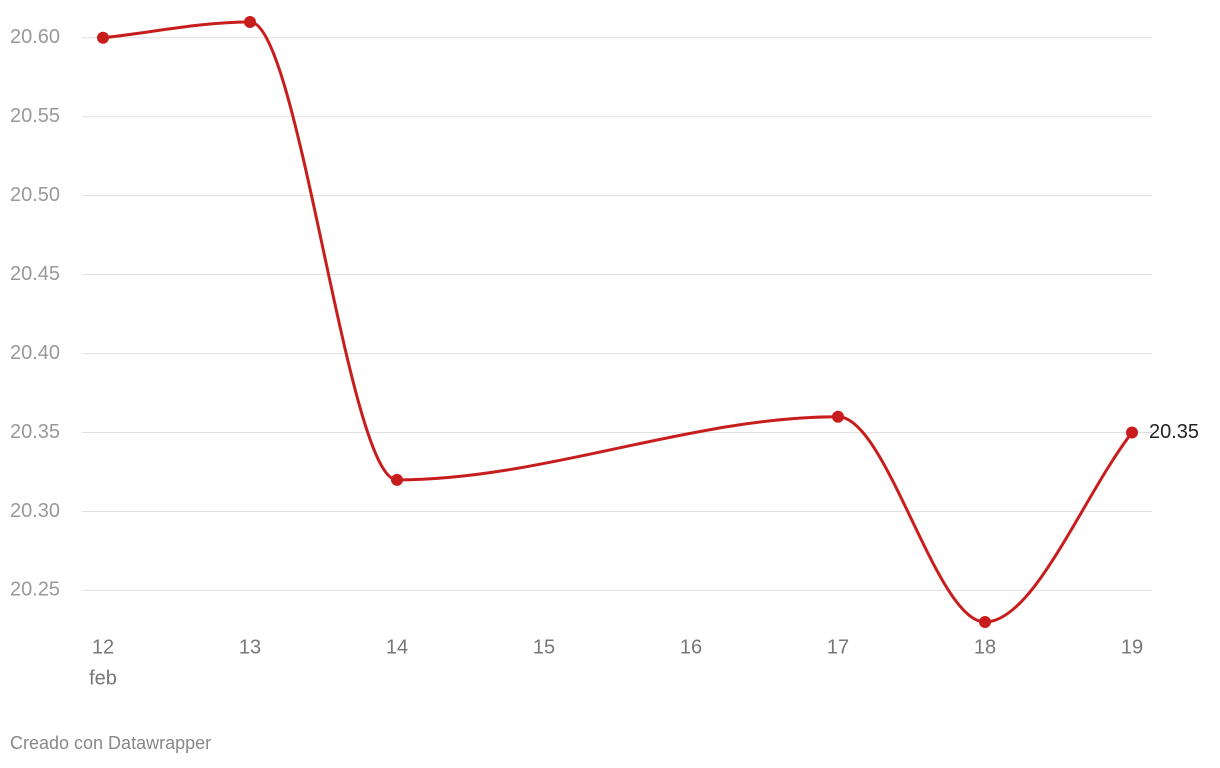  I want to click on y-tick-label: 20.50, so click(35, 195).